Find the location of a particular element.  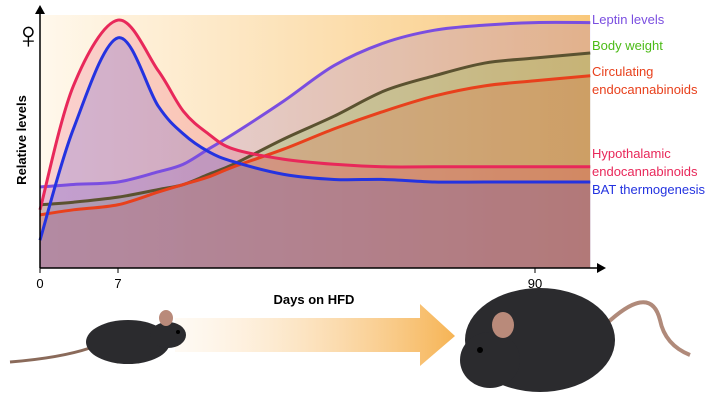

sex-symbol: ♀ is located at coordinates (28, 36).